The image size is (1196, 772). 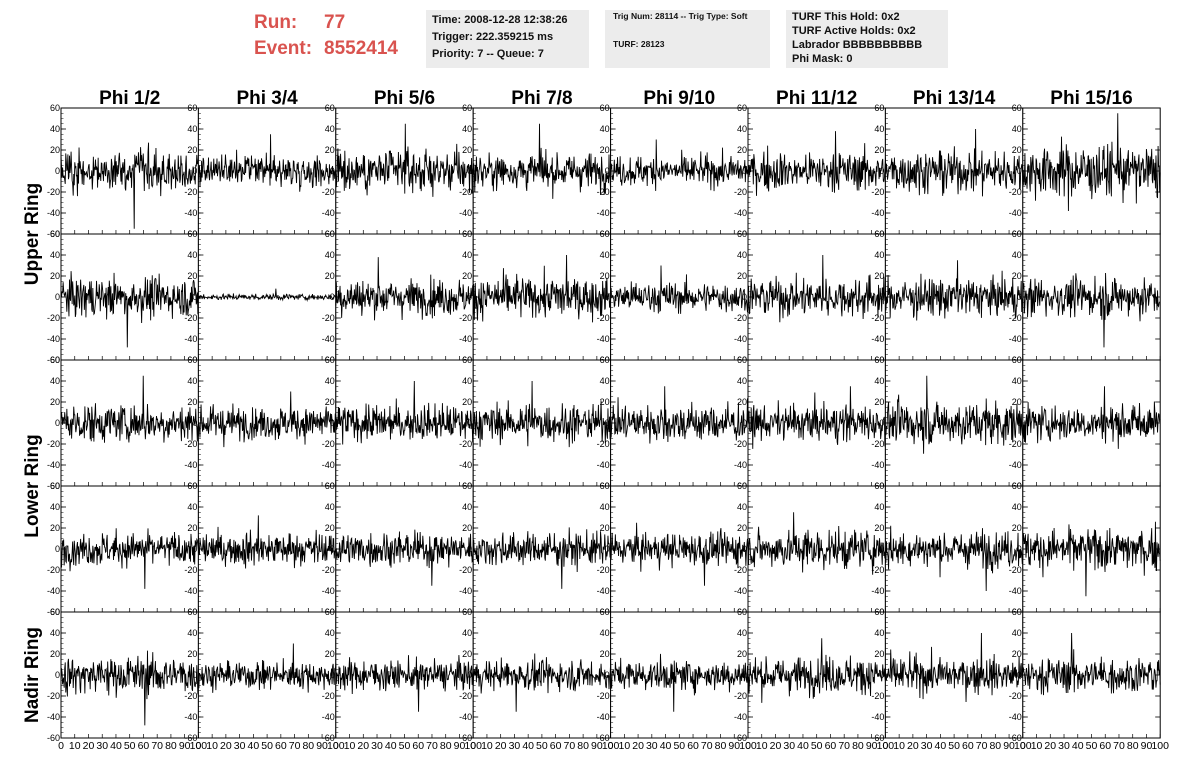 What do you see at coordinates (361, 48) in the screenshot?
I see `event-value: 8552414` at bounding box center [361, 48].